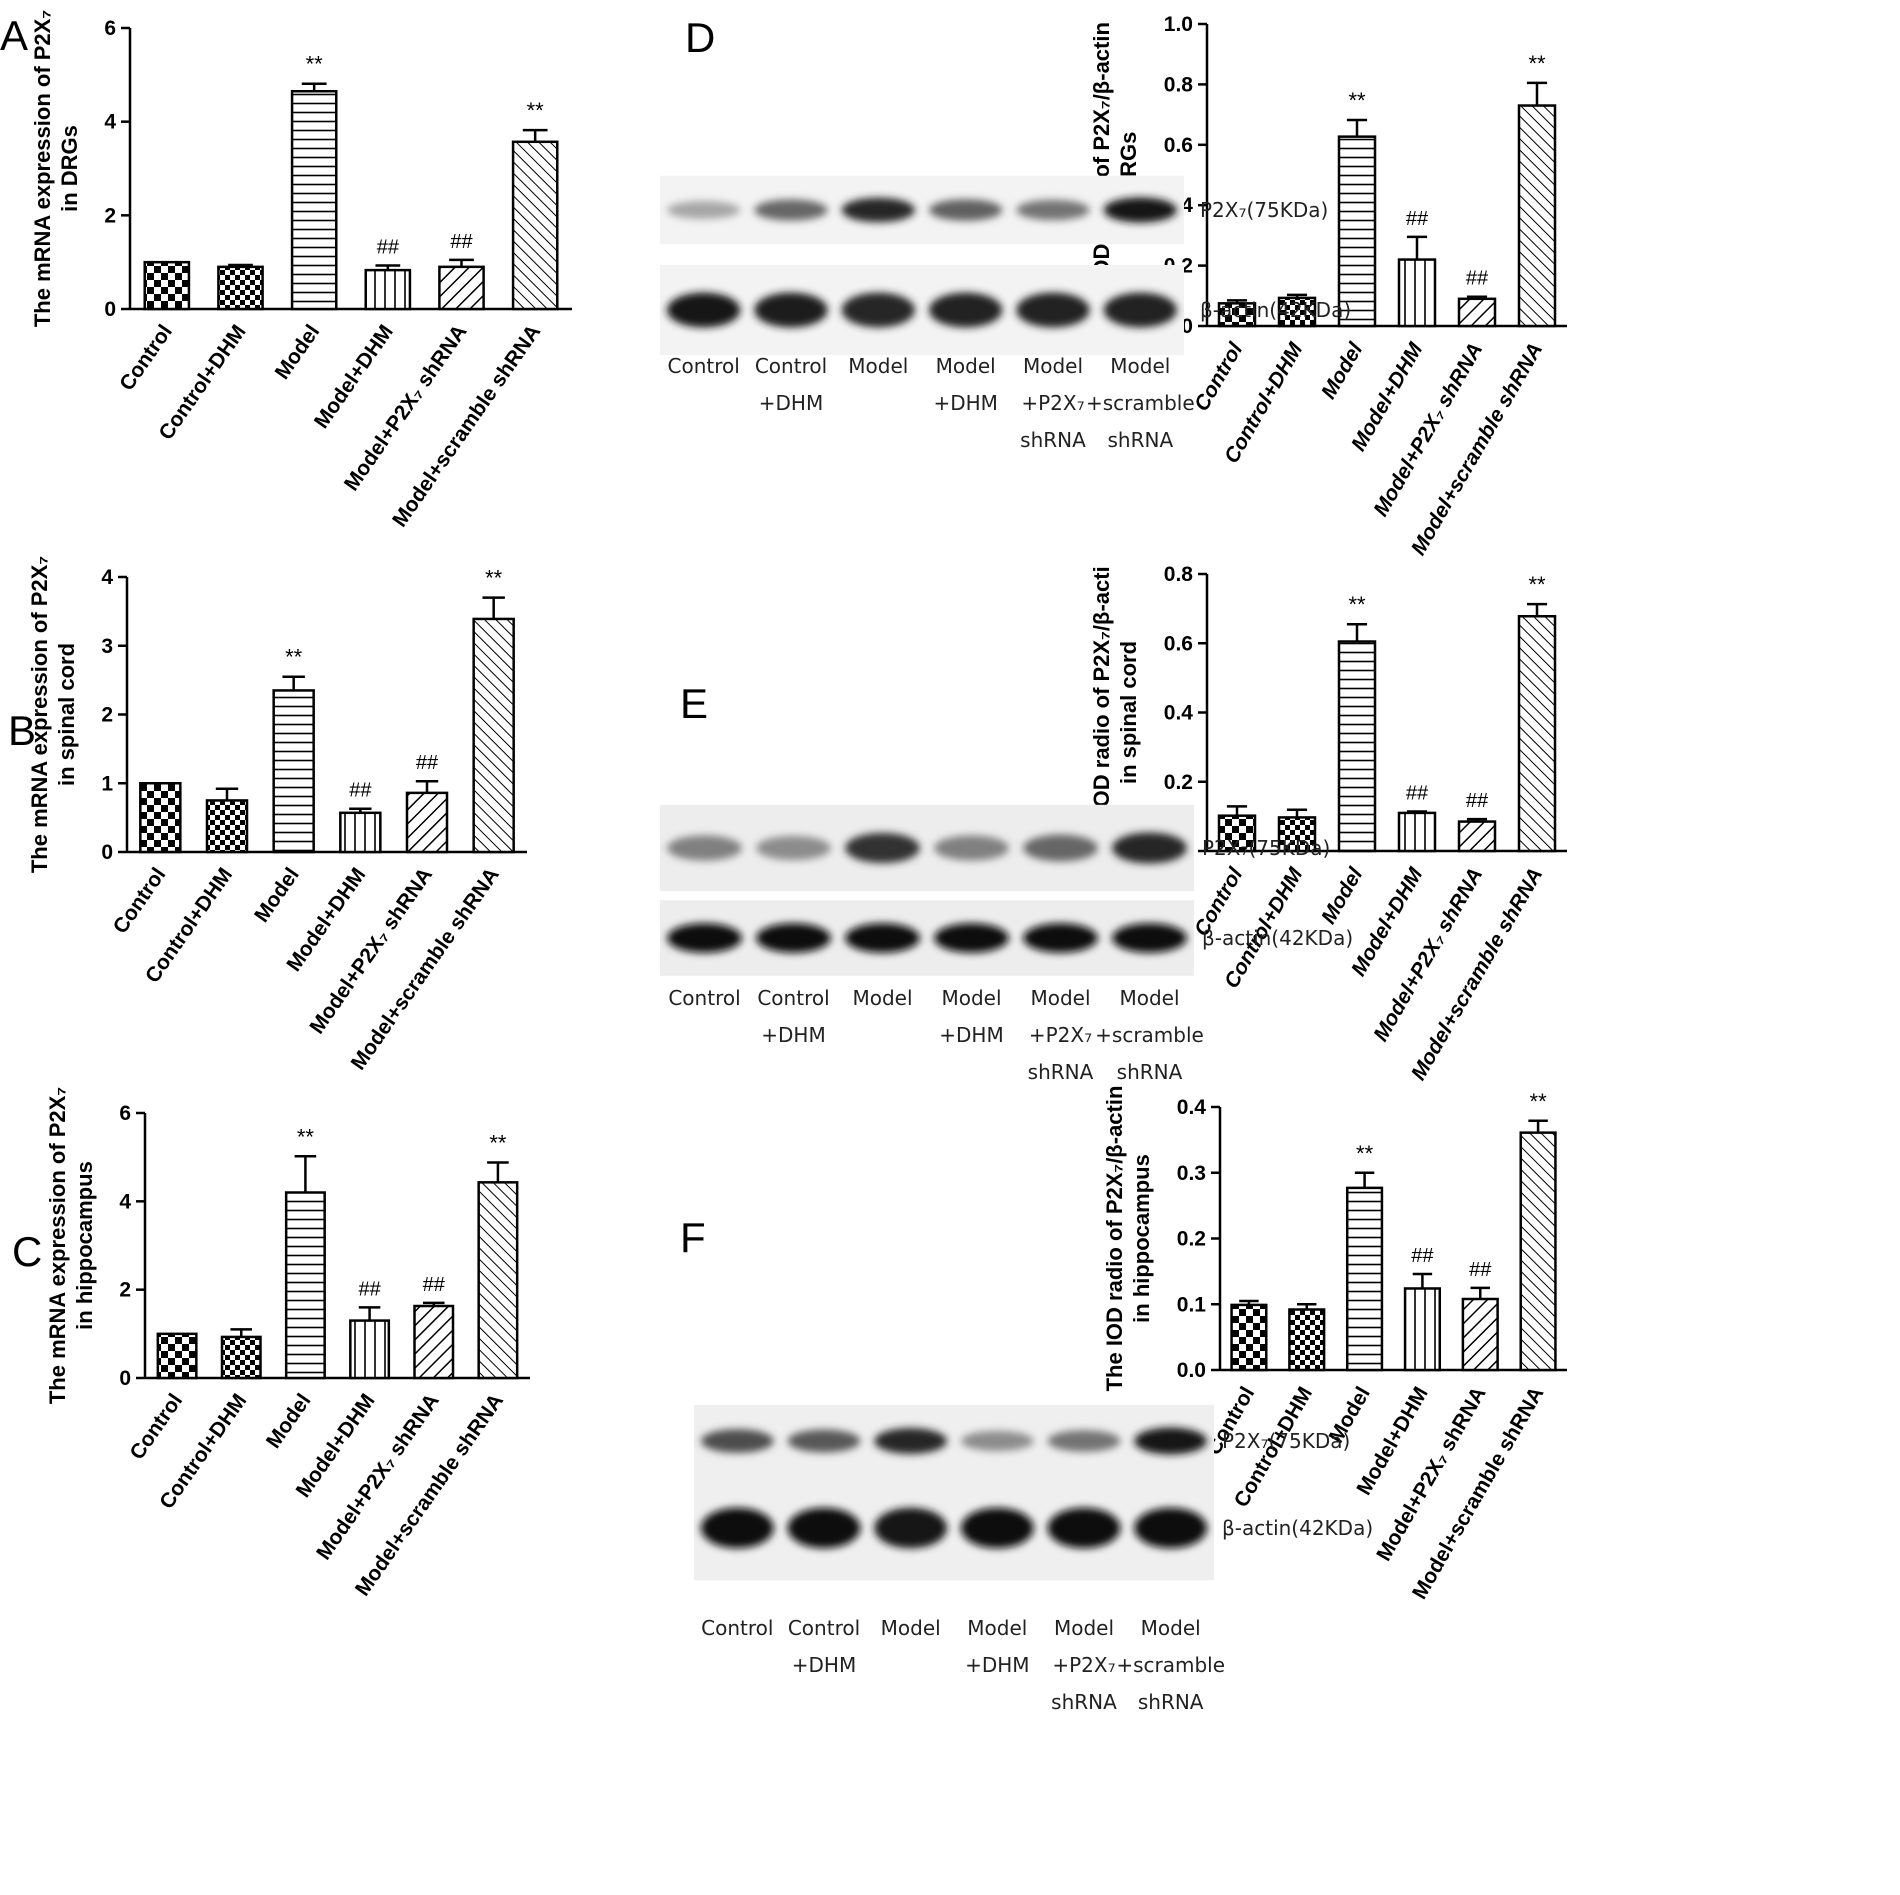 Image resolution: width=1900 pixels, height=1895 pixels. Describe the element at coordinates (1128, 712) in the screenshot. I see `y-axis-label-line: in spinal cord` at that location.